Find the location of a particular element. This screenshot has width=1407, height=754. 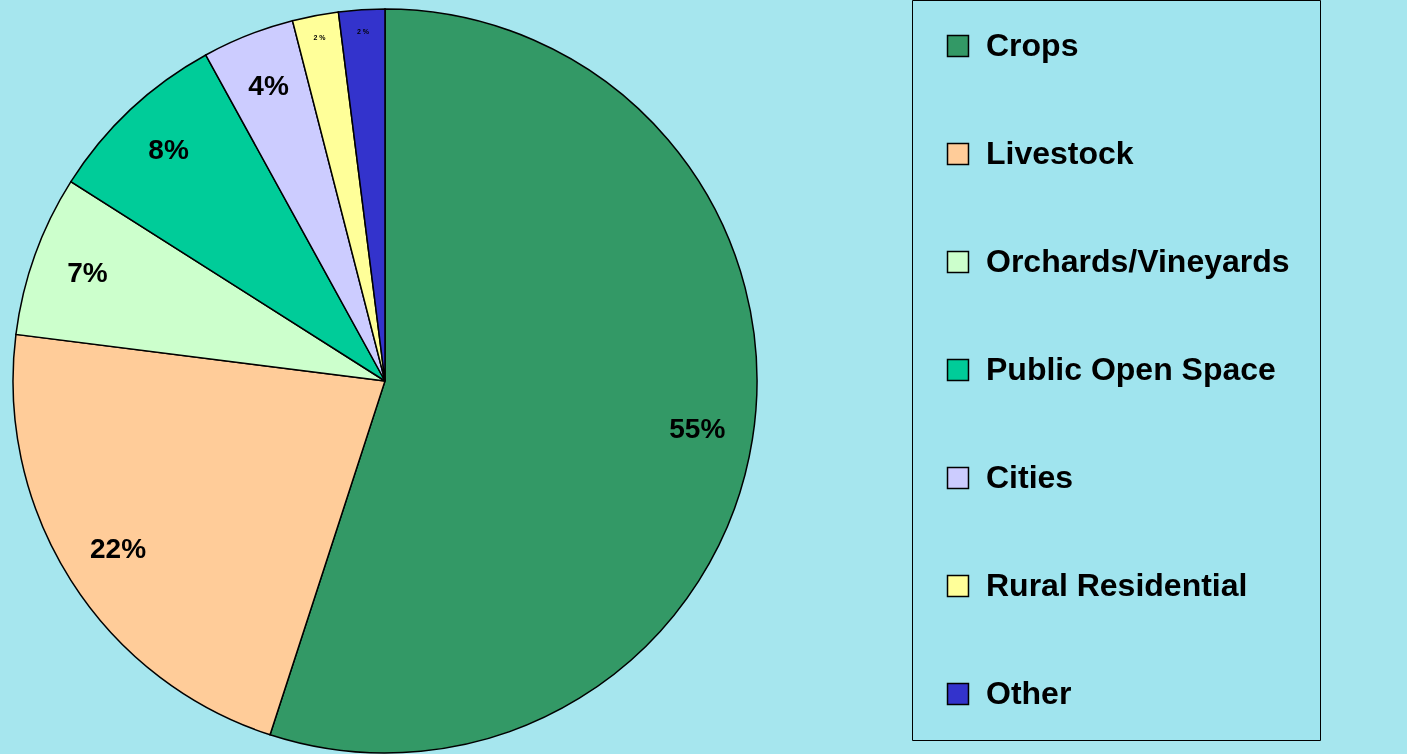

legend-label: Rural Residential is located at coordinates (1117, 585).